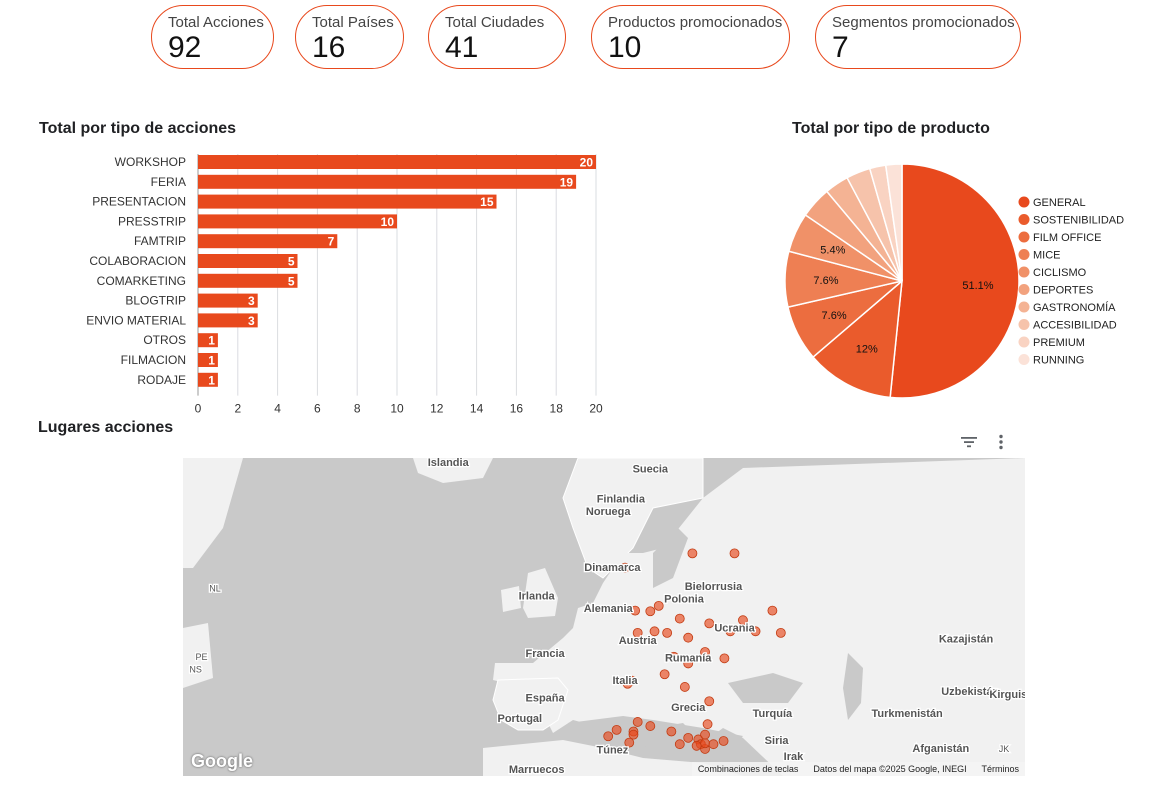 Image resolution: width=1170 pixels, height=797 pixels. I want to click on filter-icon, so click(969, 442).